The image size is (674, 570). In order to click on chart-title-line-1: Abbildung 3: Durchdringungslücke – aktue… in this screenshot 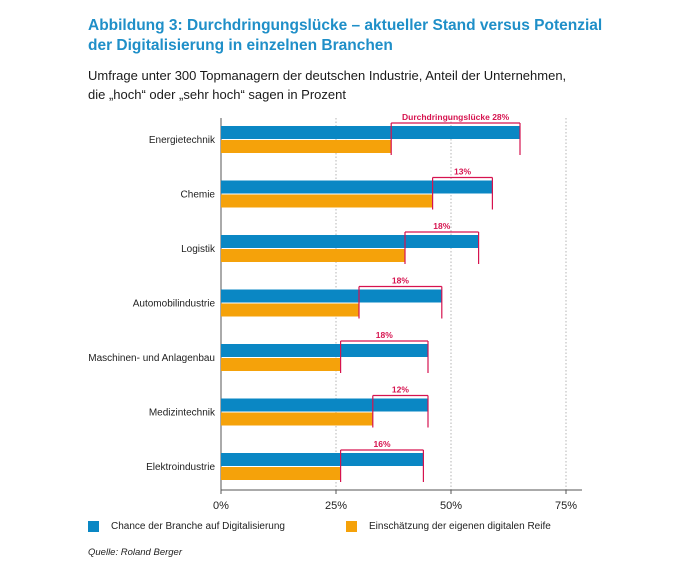, I will do `click(345, 25)`.